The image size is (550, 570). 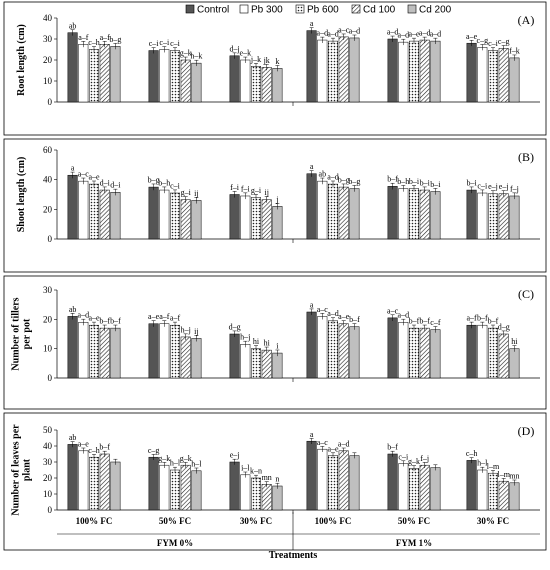 I want to click on significance-label: f–j, so click(x=514, y=188).